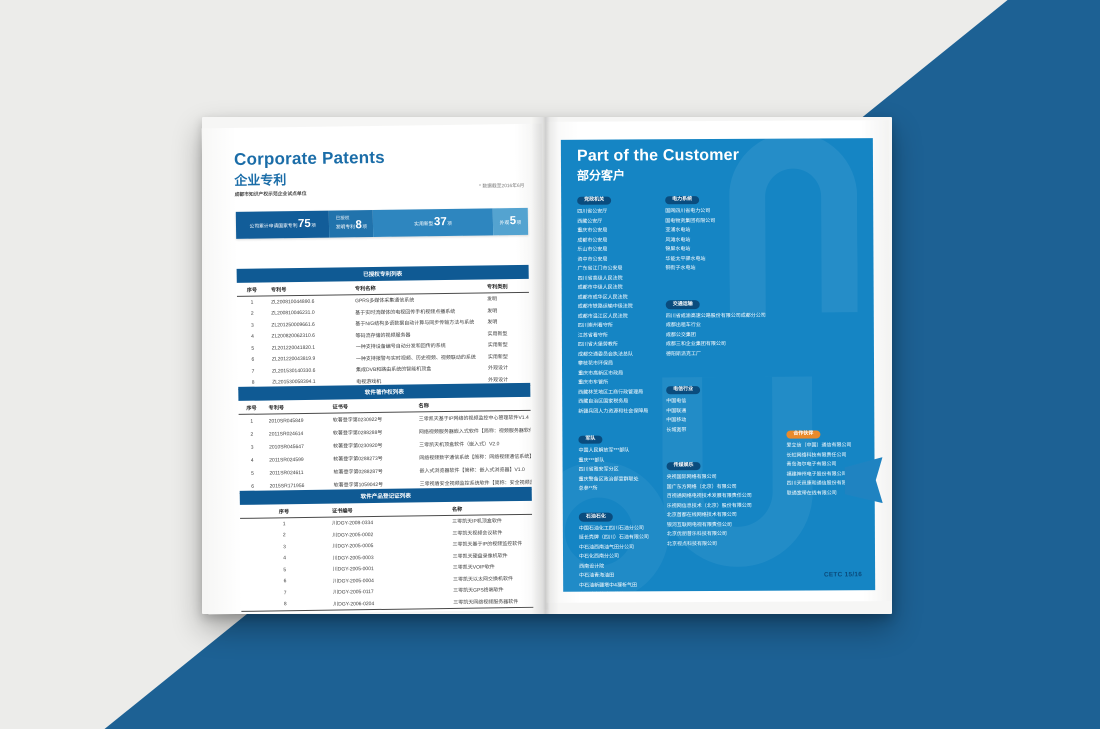  Describe the element at coordinates (270, 194) in the screenshot. I see `left-page-subtitle: 成都市知识产权示范企业试点单位` at that location.